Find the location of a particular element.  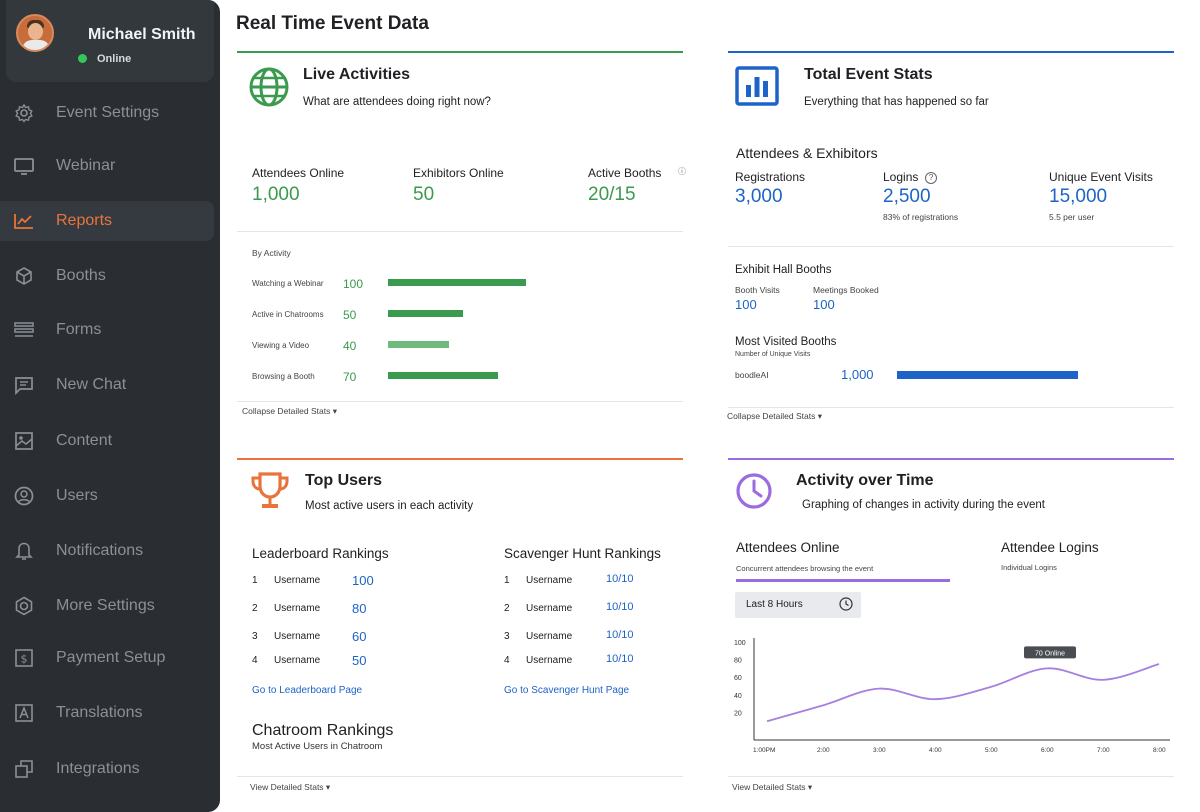

exhibit-hall-heading: Exhibit Hall Booths is located at coordinates (783, 270).